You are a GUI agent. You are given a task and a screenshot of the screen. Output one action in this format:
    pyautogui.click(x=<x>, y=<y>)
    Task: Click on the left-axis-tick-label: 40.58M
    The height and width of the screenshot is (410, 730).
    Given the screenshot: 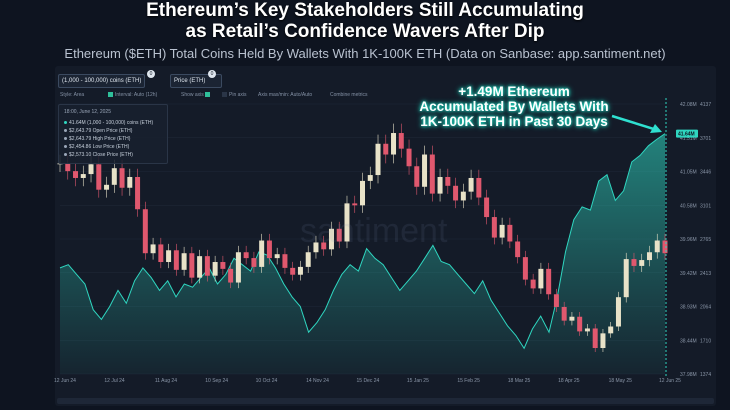 What is the action you would take?
    pyautogui.click(x=688, y=206)
    